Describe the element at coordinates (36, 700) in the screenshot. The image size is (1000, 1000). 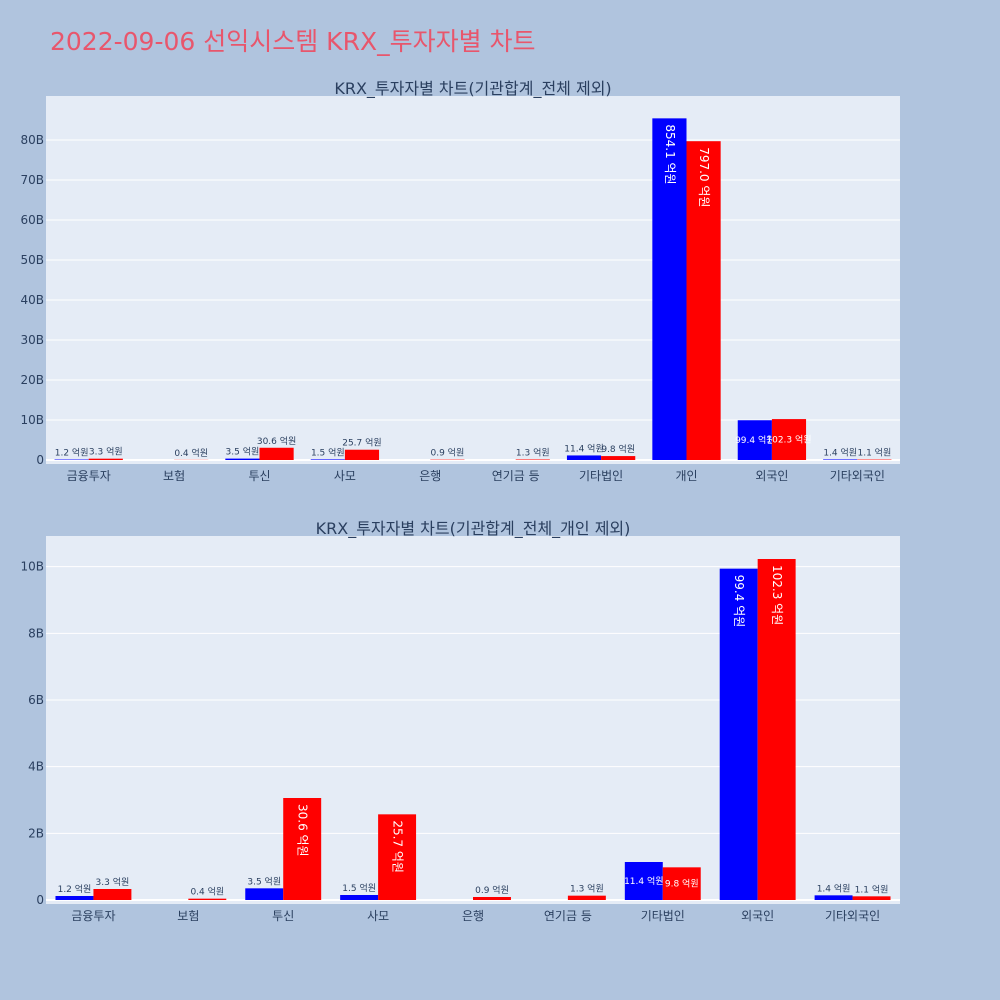
I see `y-tick-label: 6B` at that location.